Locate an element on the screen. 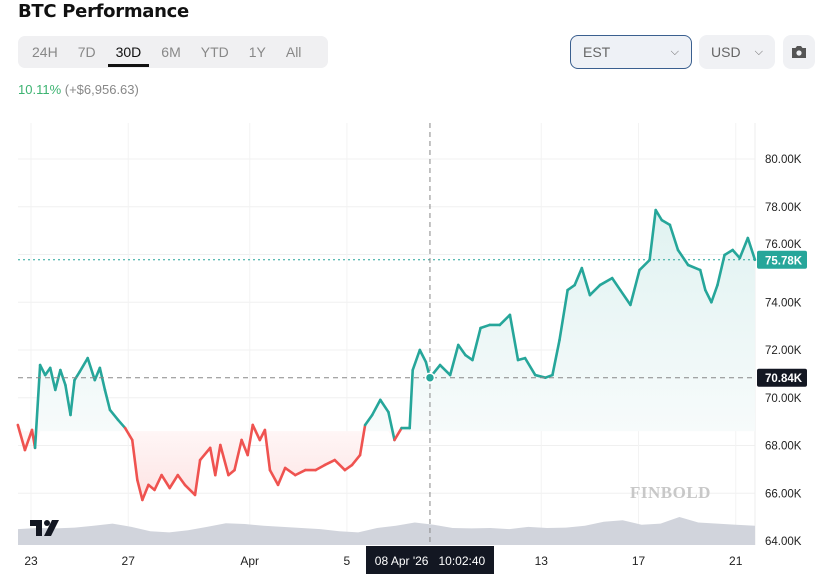 Image resolution: width=823 pixels, height=580 pixels. x-tick-label: 17 is located at coordinates (639, 561).